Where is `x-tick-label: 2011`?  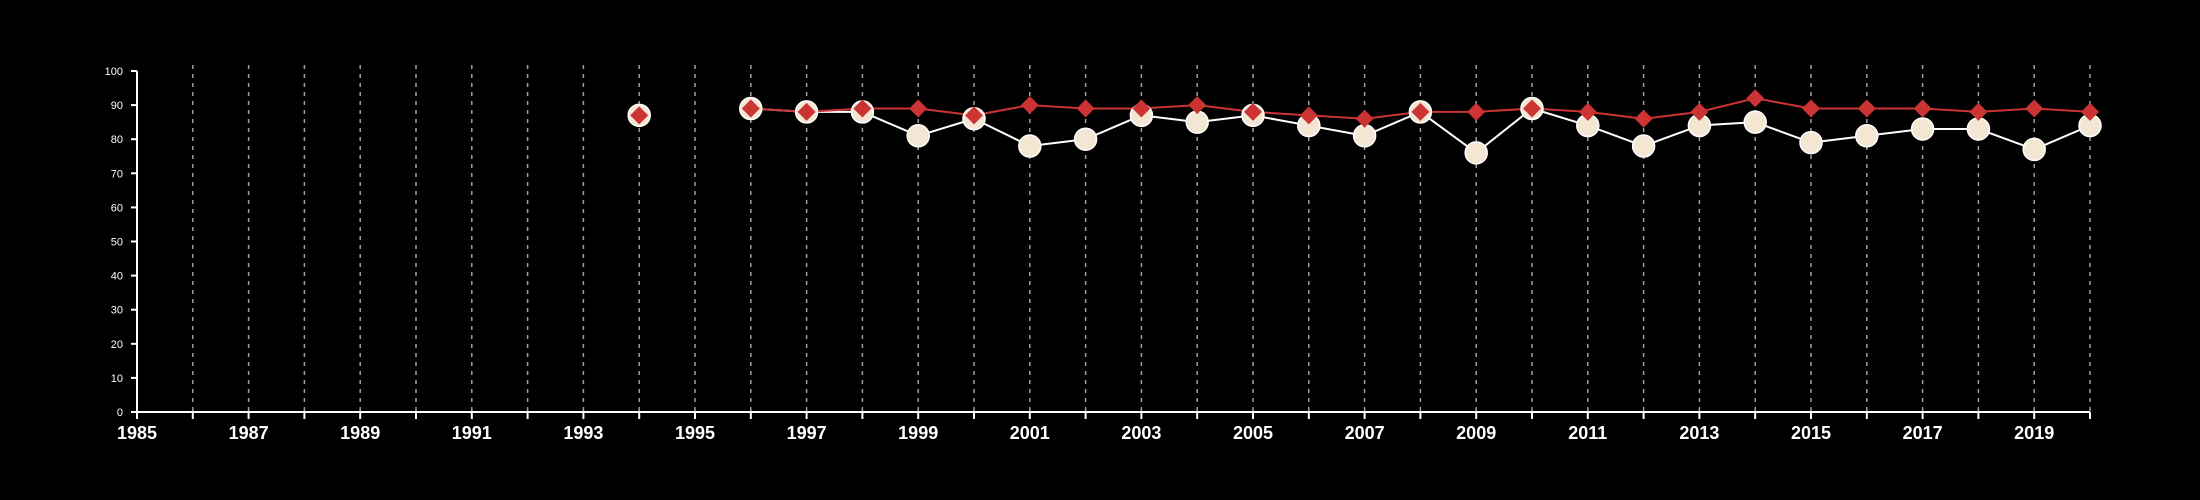 x-tick-label: 2011 is located at coordinates (1587, 433).